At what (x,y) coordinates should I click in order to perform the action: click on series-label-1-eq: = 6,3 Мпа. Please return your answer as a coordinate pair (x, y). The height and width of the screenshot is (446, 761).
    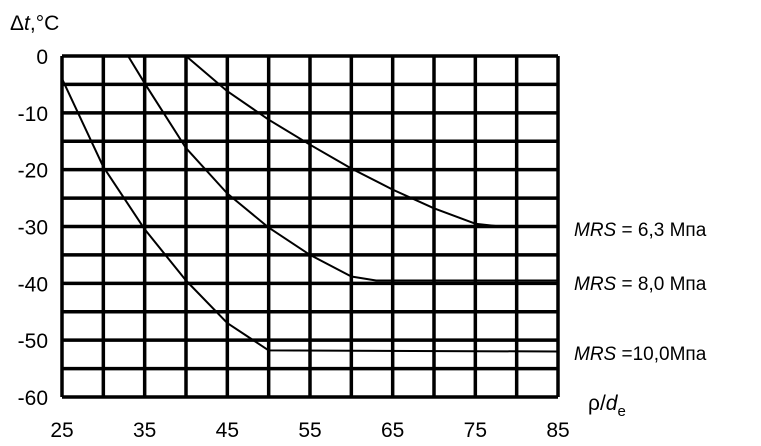
    Looking at the image, I should click on (661, 230).